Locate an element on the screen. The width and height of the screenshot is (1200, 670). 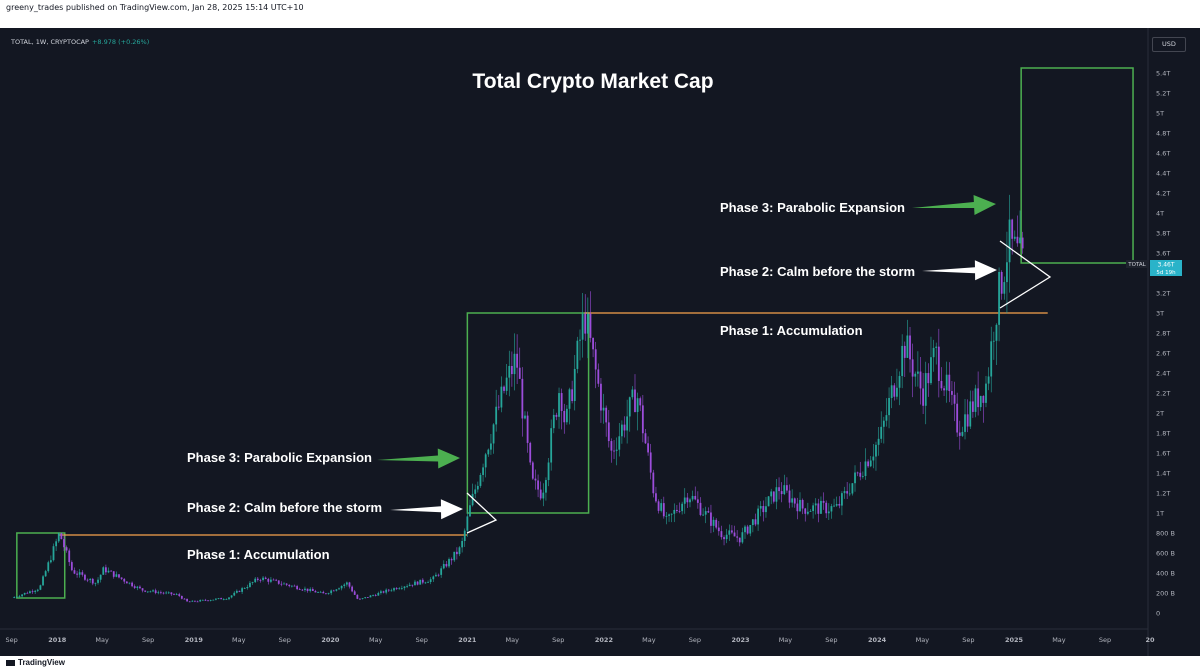
x-tick-label: Sep is located at coordinates (695, 640).